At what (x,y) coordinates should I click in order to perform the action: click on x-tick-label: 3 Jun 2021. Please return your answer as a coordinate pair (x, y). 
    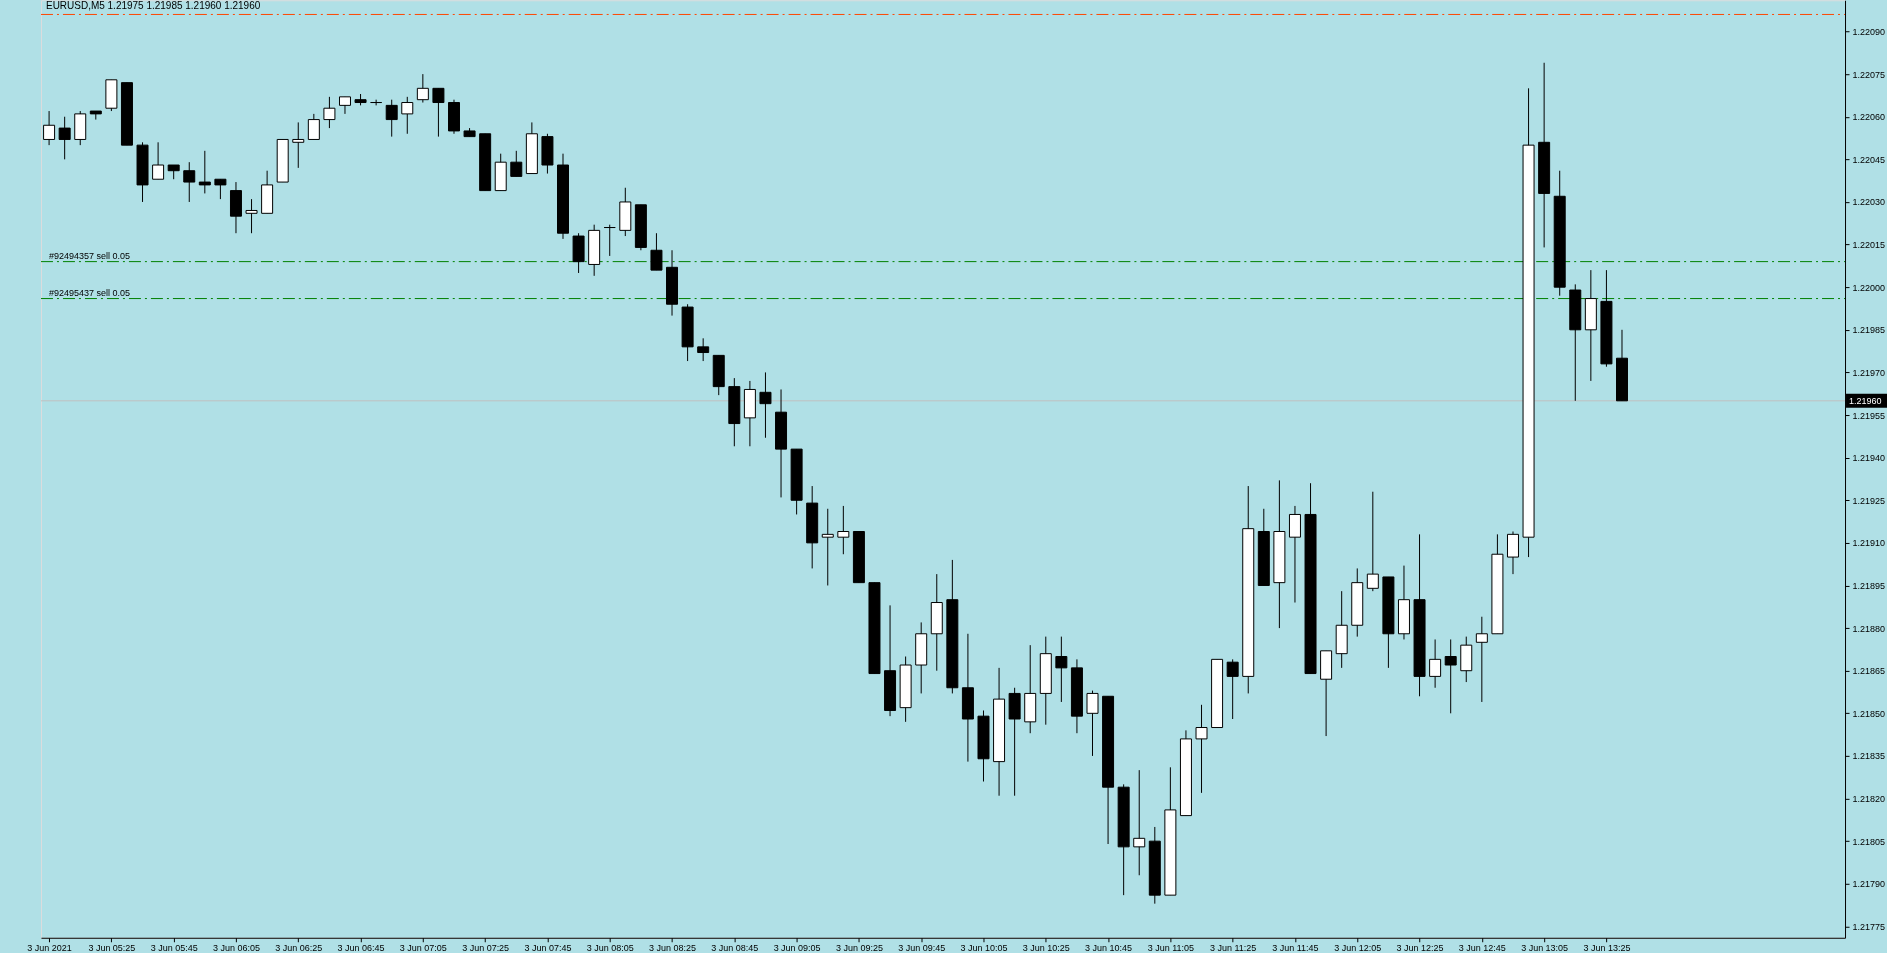
    Looking at the image, I should click on (49, 948).